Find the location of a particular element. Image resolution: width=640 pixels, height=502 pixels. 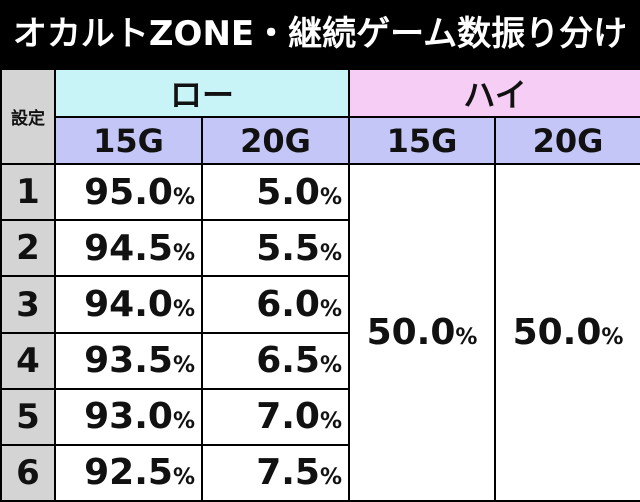

table-row: 4 93.5% 6.5% is located at coordinates (320, 360).